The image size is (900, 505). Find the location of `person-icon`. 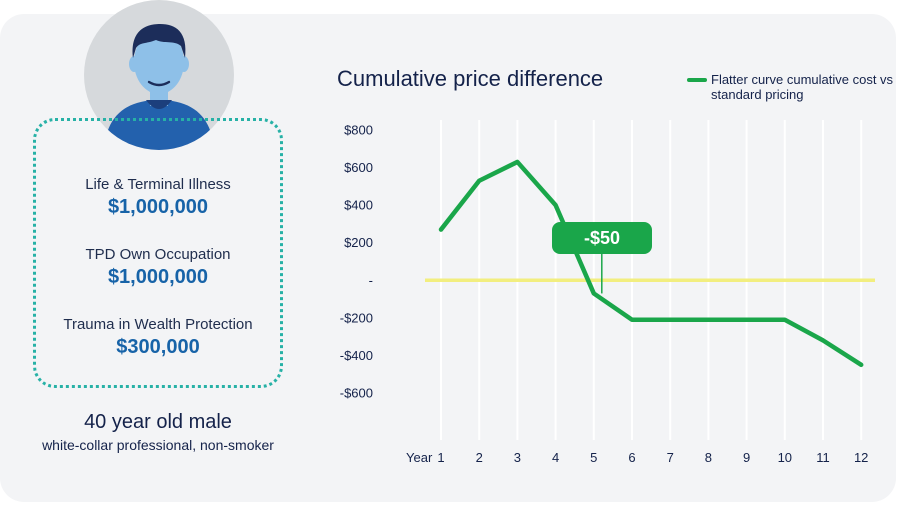

person-icon is located at coordinates (159, 75).